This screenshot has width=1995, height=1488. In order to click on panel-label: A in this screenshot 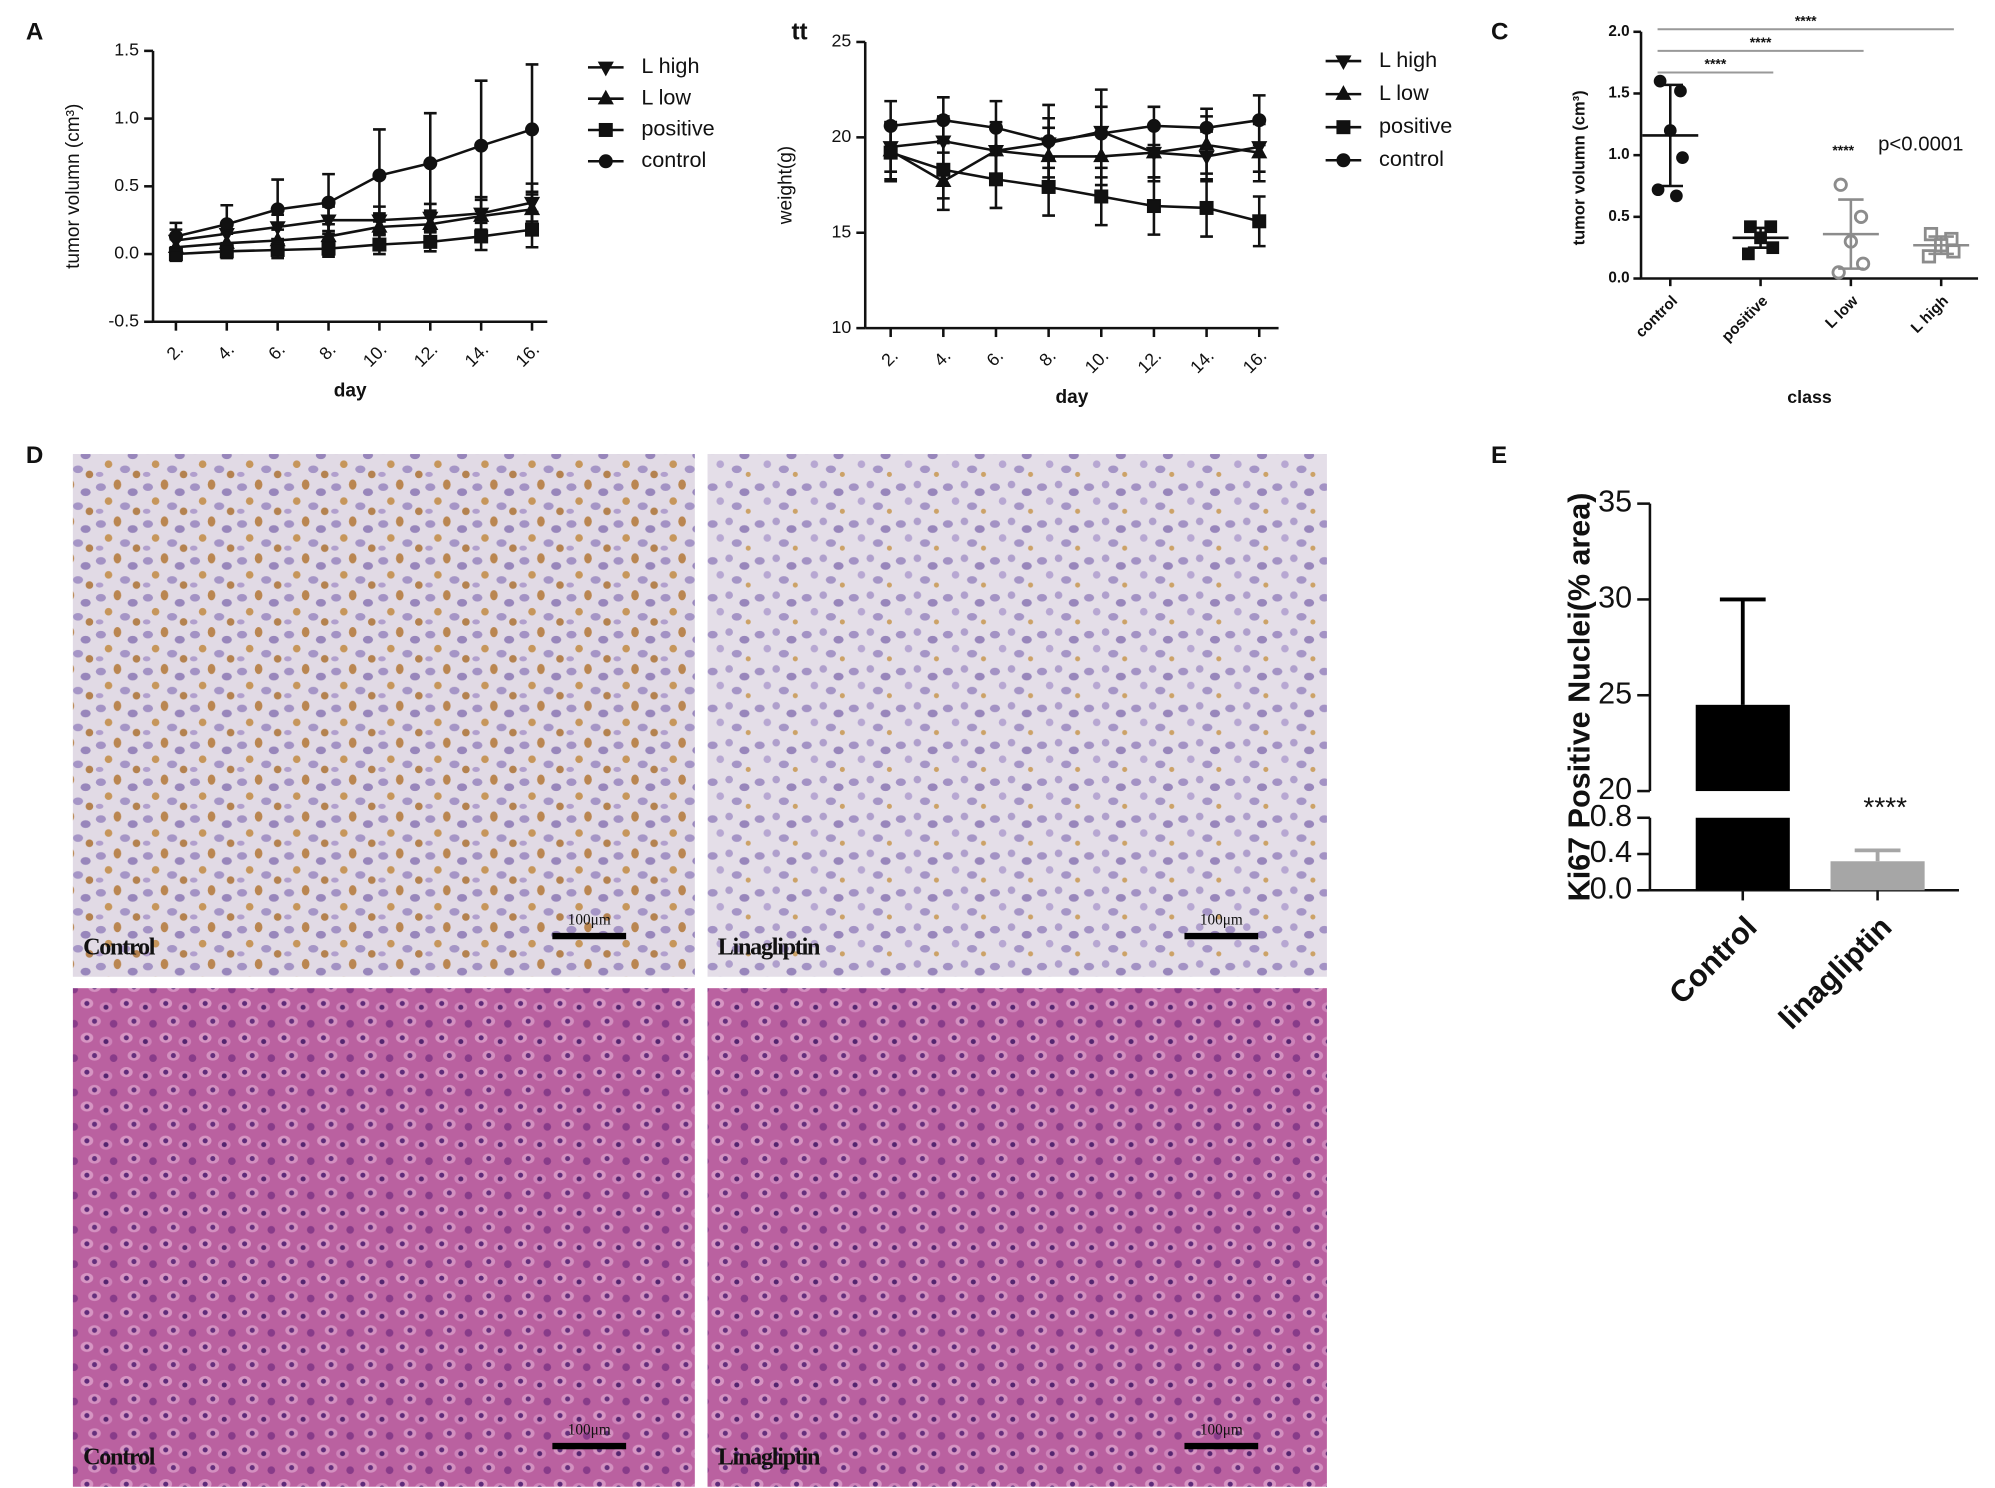, I will do `click(34, 31)`.